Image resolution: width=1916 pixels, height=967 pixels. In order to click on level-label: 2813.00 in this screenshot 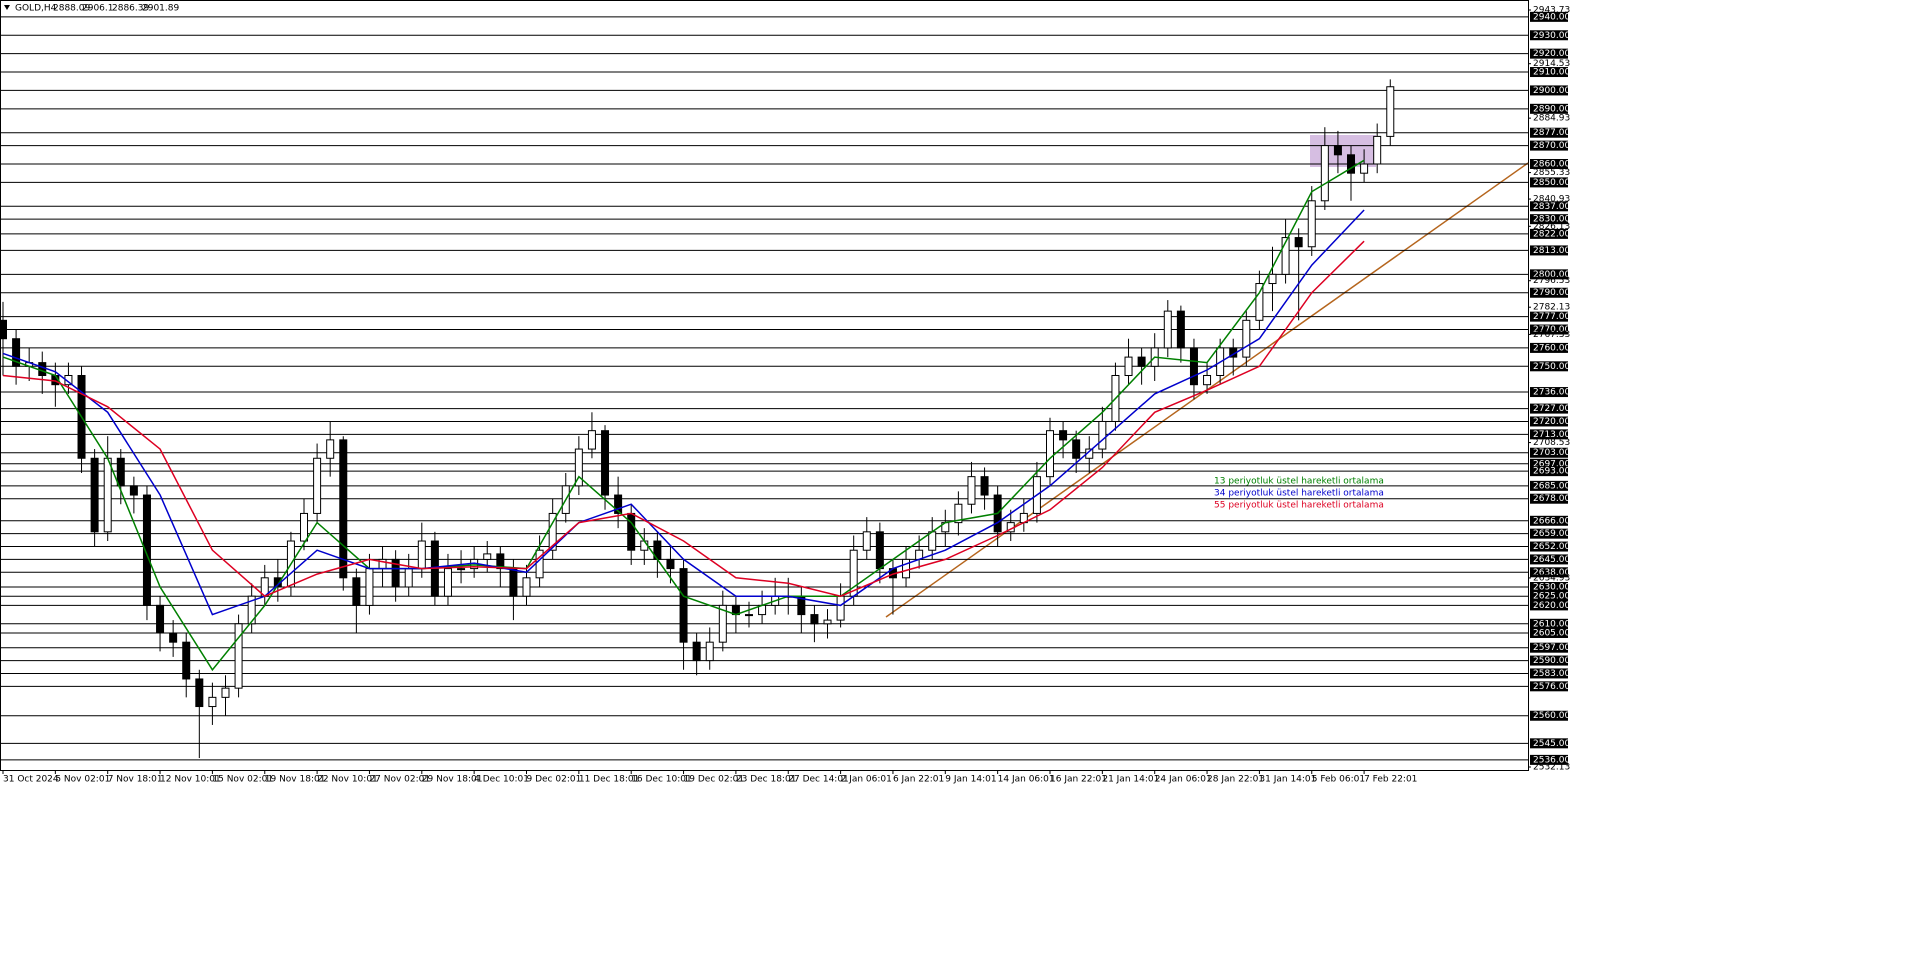, I will do `click(1551, 251)`.